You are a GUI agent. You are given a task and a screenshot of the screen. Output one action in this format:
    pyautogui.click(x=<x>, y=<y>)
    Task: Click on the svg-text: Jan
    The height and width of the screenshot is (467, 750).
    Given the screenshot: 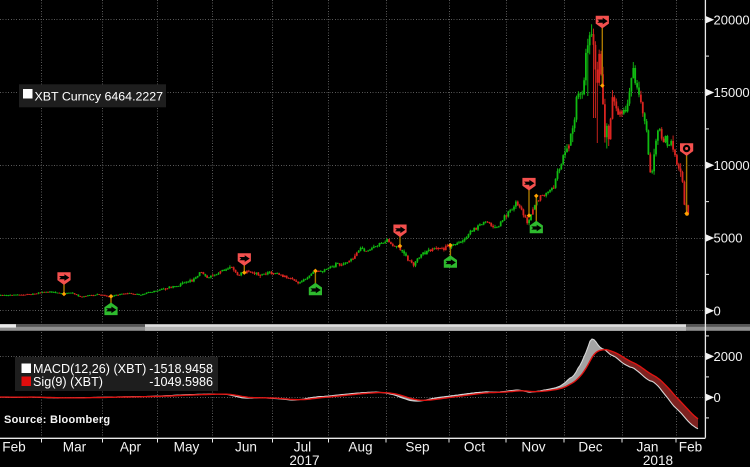 What is the action you would take?
    pyautogui.click(x=648, y=447)
    